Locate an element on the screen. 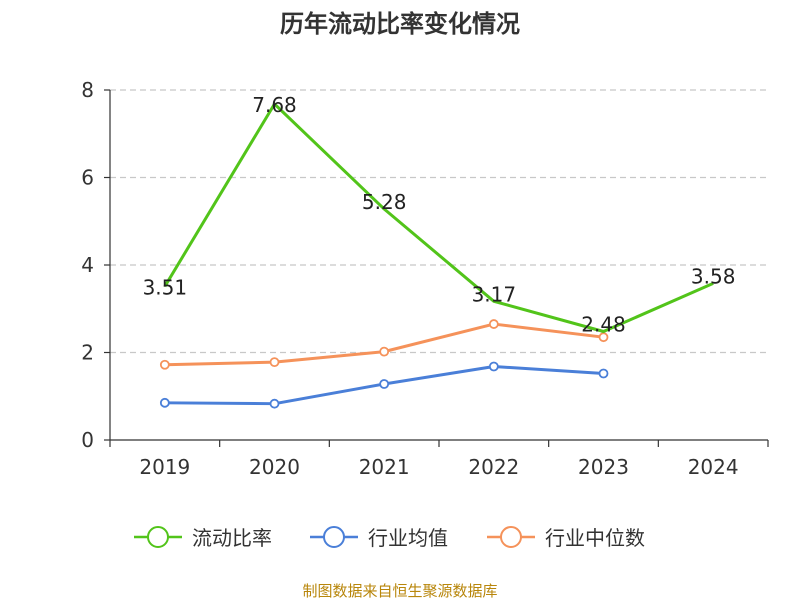  y-tick-label: 6 is located at coordinates (87, 178).